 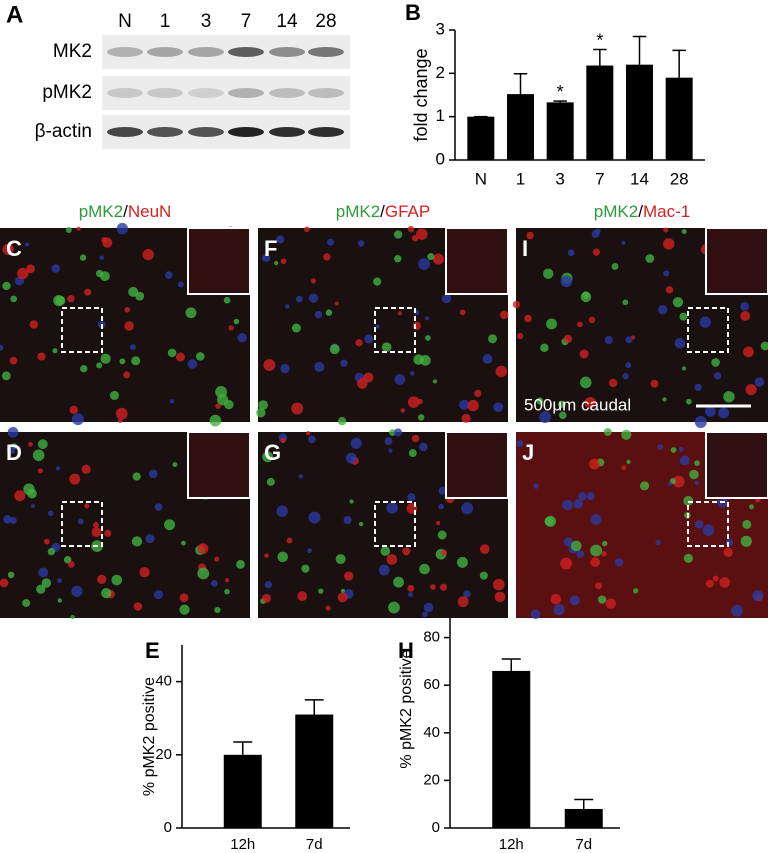 I want to click on panel-label: C, so click(x=14, y=248).